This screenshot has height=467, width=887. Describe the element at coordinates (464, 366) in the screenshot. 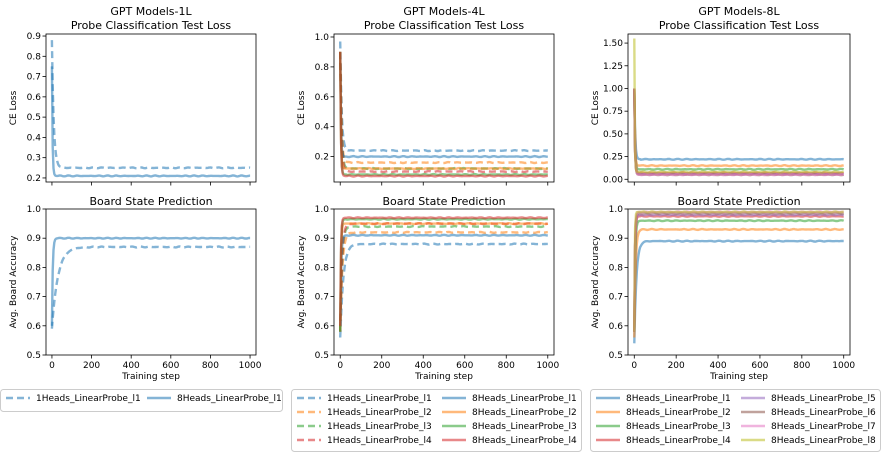

I see `x-tick-label: 600` at that location.